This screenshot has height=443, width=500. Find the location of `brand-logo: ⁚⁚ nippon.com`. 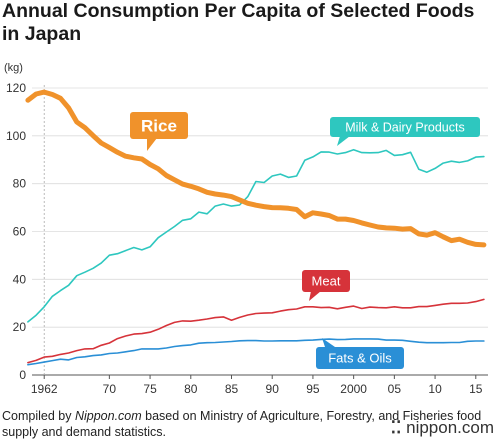

brand-logo: ⁚⁚ nippon.com is located at coordinates (442, 428).